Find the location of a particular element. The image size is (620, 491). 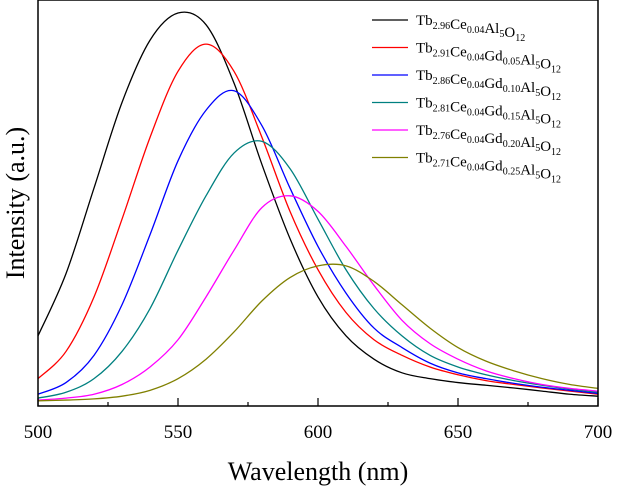

legend-entry-1: Tb2.96Ce0.04Al5O12 is located at coordinates (448, 28).